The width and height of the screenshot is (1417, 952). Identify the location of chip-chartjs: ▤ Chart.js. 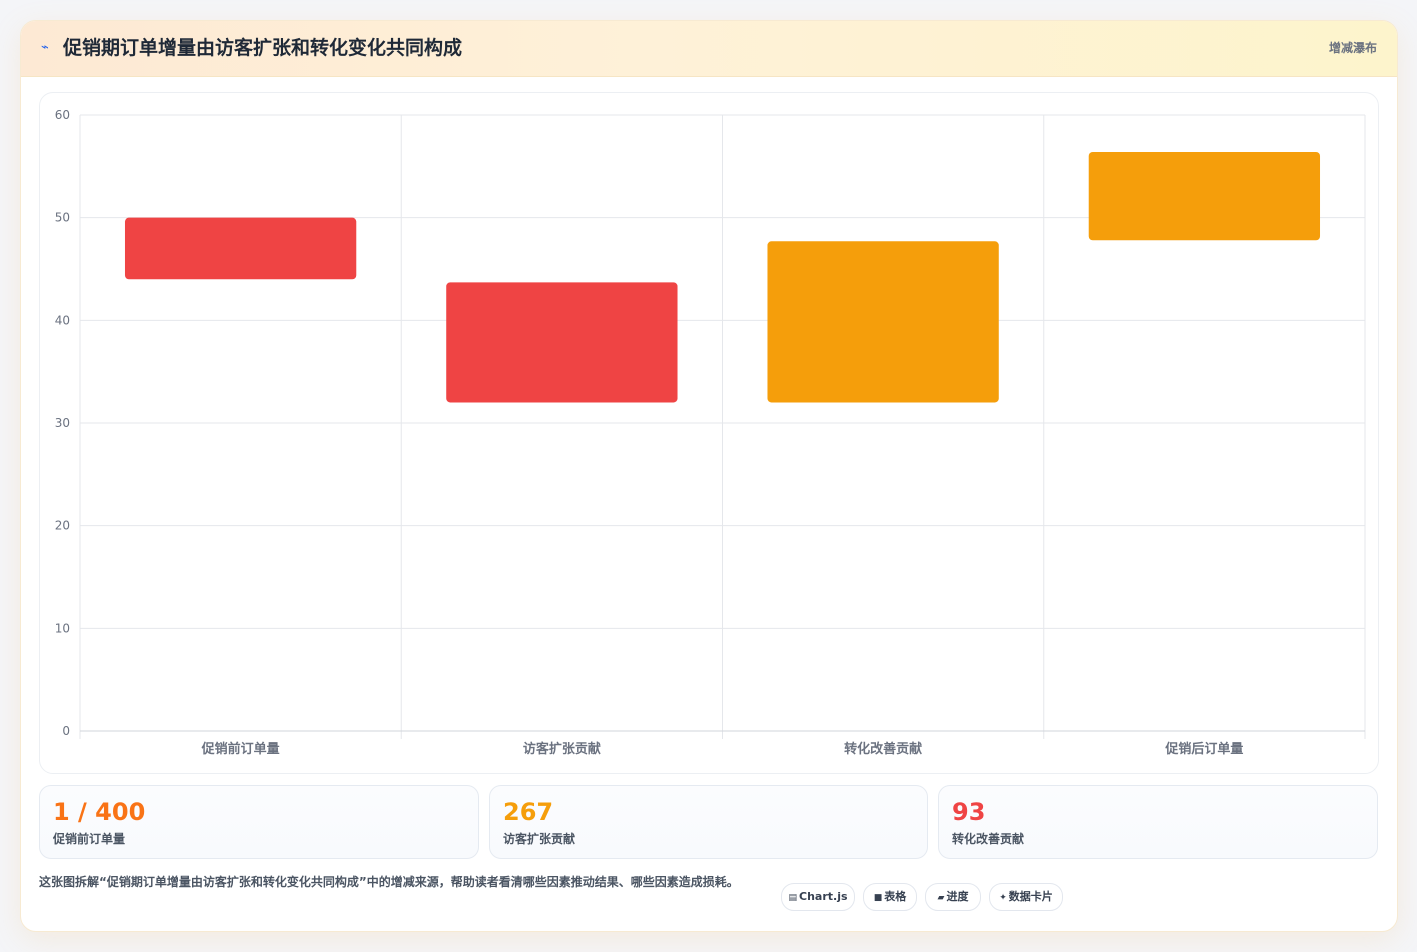
(818, 897).